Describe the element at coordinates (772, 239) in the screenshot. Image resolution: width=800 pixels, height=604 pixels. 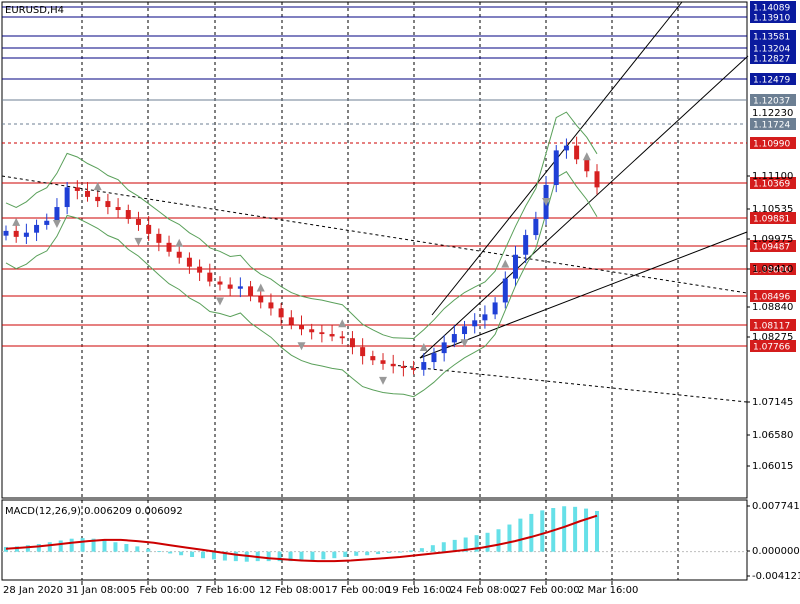
I see `price-axis-tick: 1.09975` at that location.